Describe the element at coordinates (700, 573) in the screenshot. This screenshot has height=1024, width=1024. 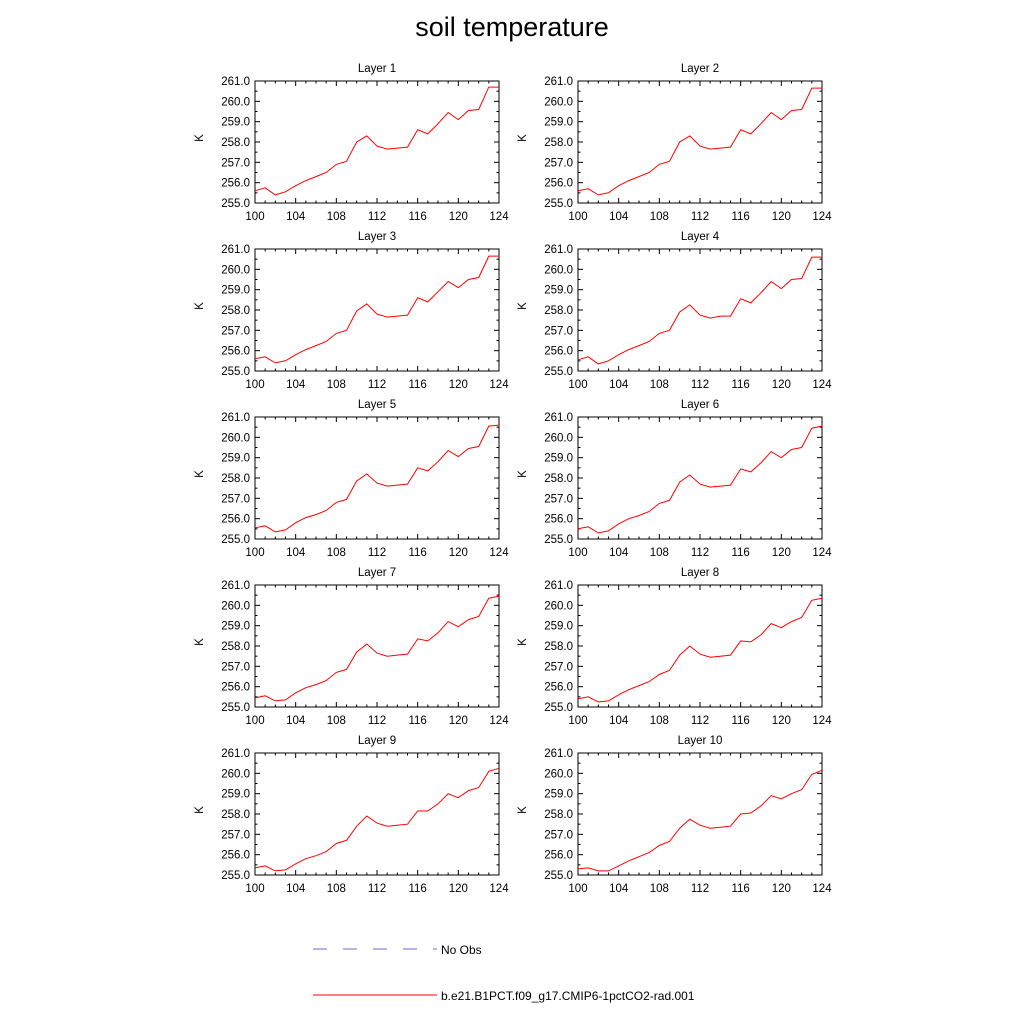
I see `panel-title: Layer 8` at that location.